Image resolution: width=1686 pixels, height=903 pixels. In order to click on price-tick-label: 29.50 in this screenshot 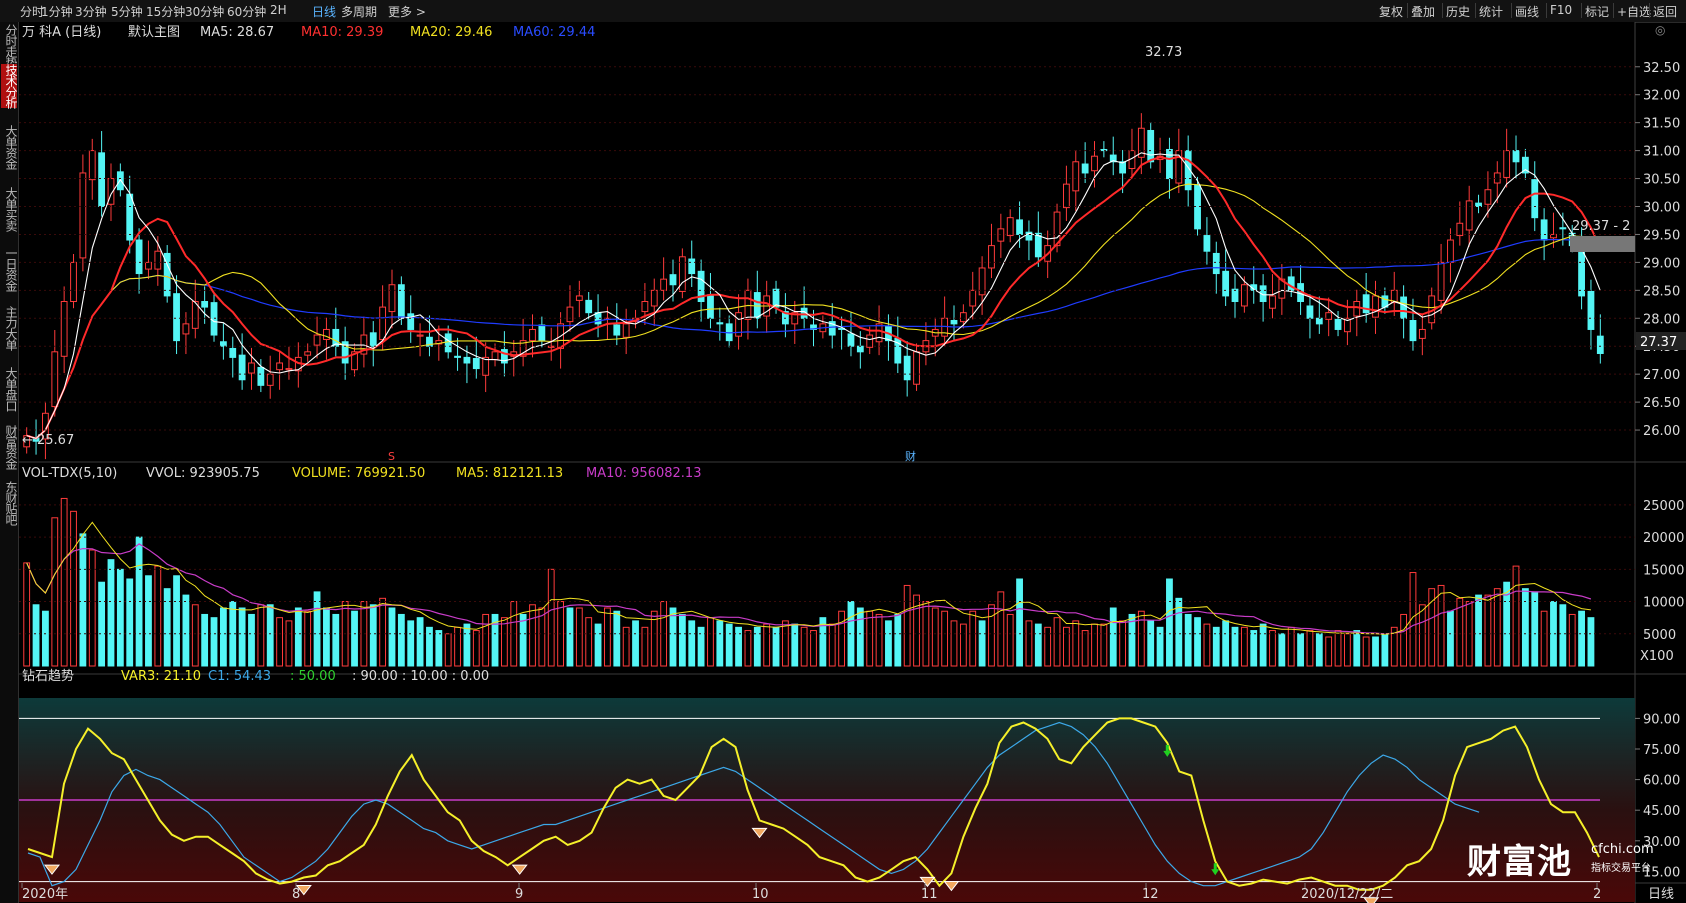, I will do `click(1661, 235)`.